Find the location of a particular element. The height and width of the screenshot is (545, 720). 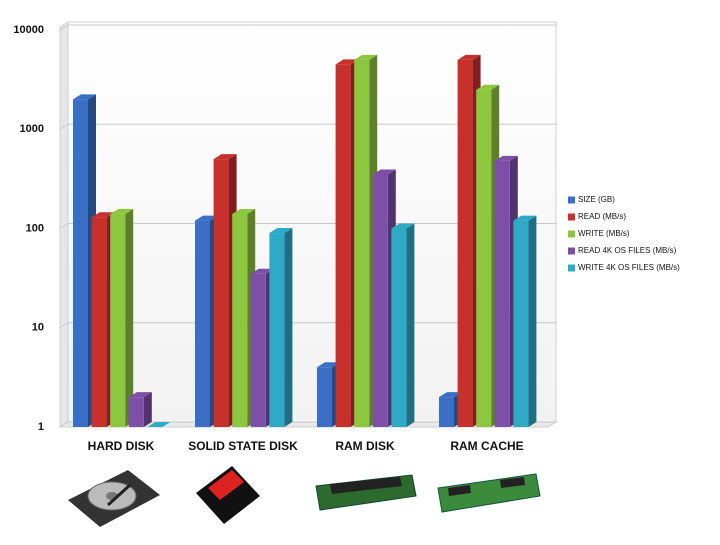

ssd-image is located at coordinates (228, 495).